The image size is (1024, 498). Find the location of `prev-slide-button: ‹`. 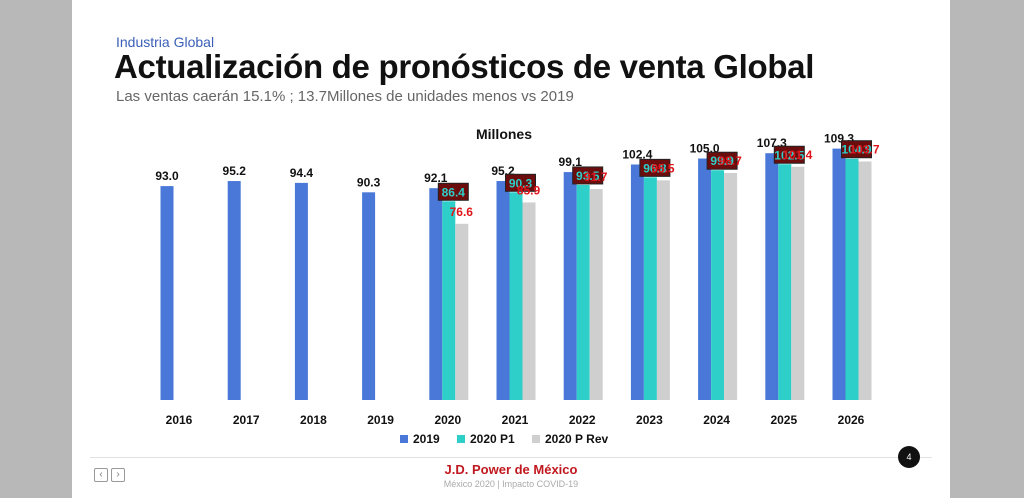

prev-slide-button: ‹ is located at coordinates (101, 475).